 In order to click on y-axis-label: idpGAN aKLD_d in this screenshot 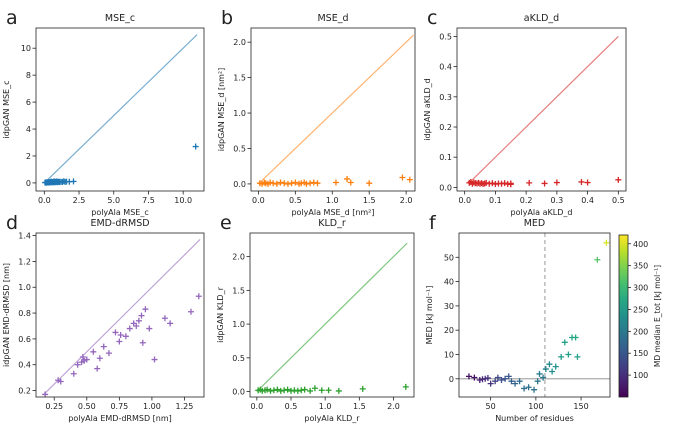, I will do `click(427, 109)`.